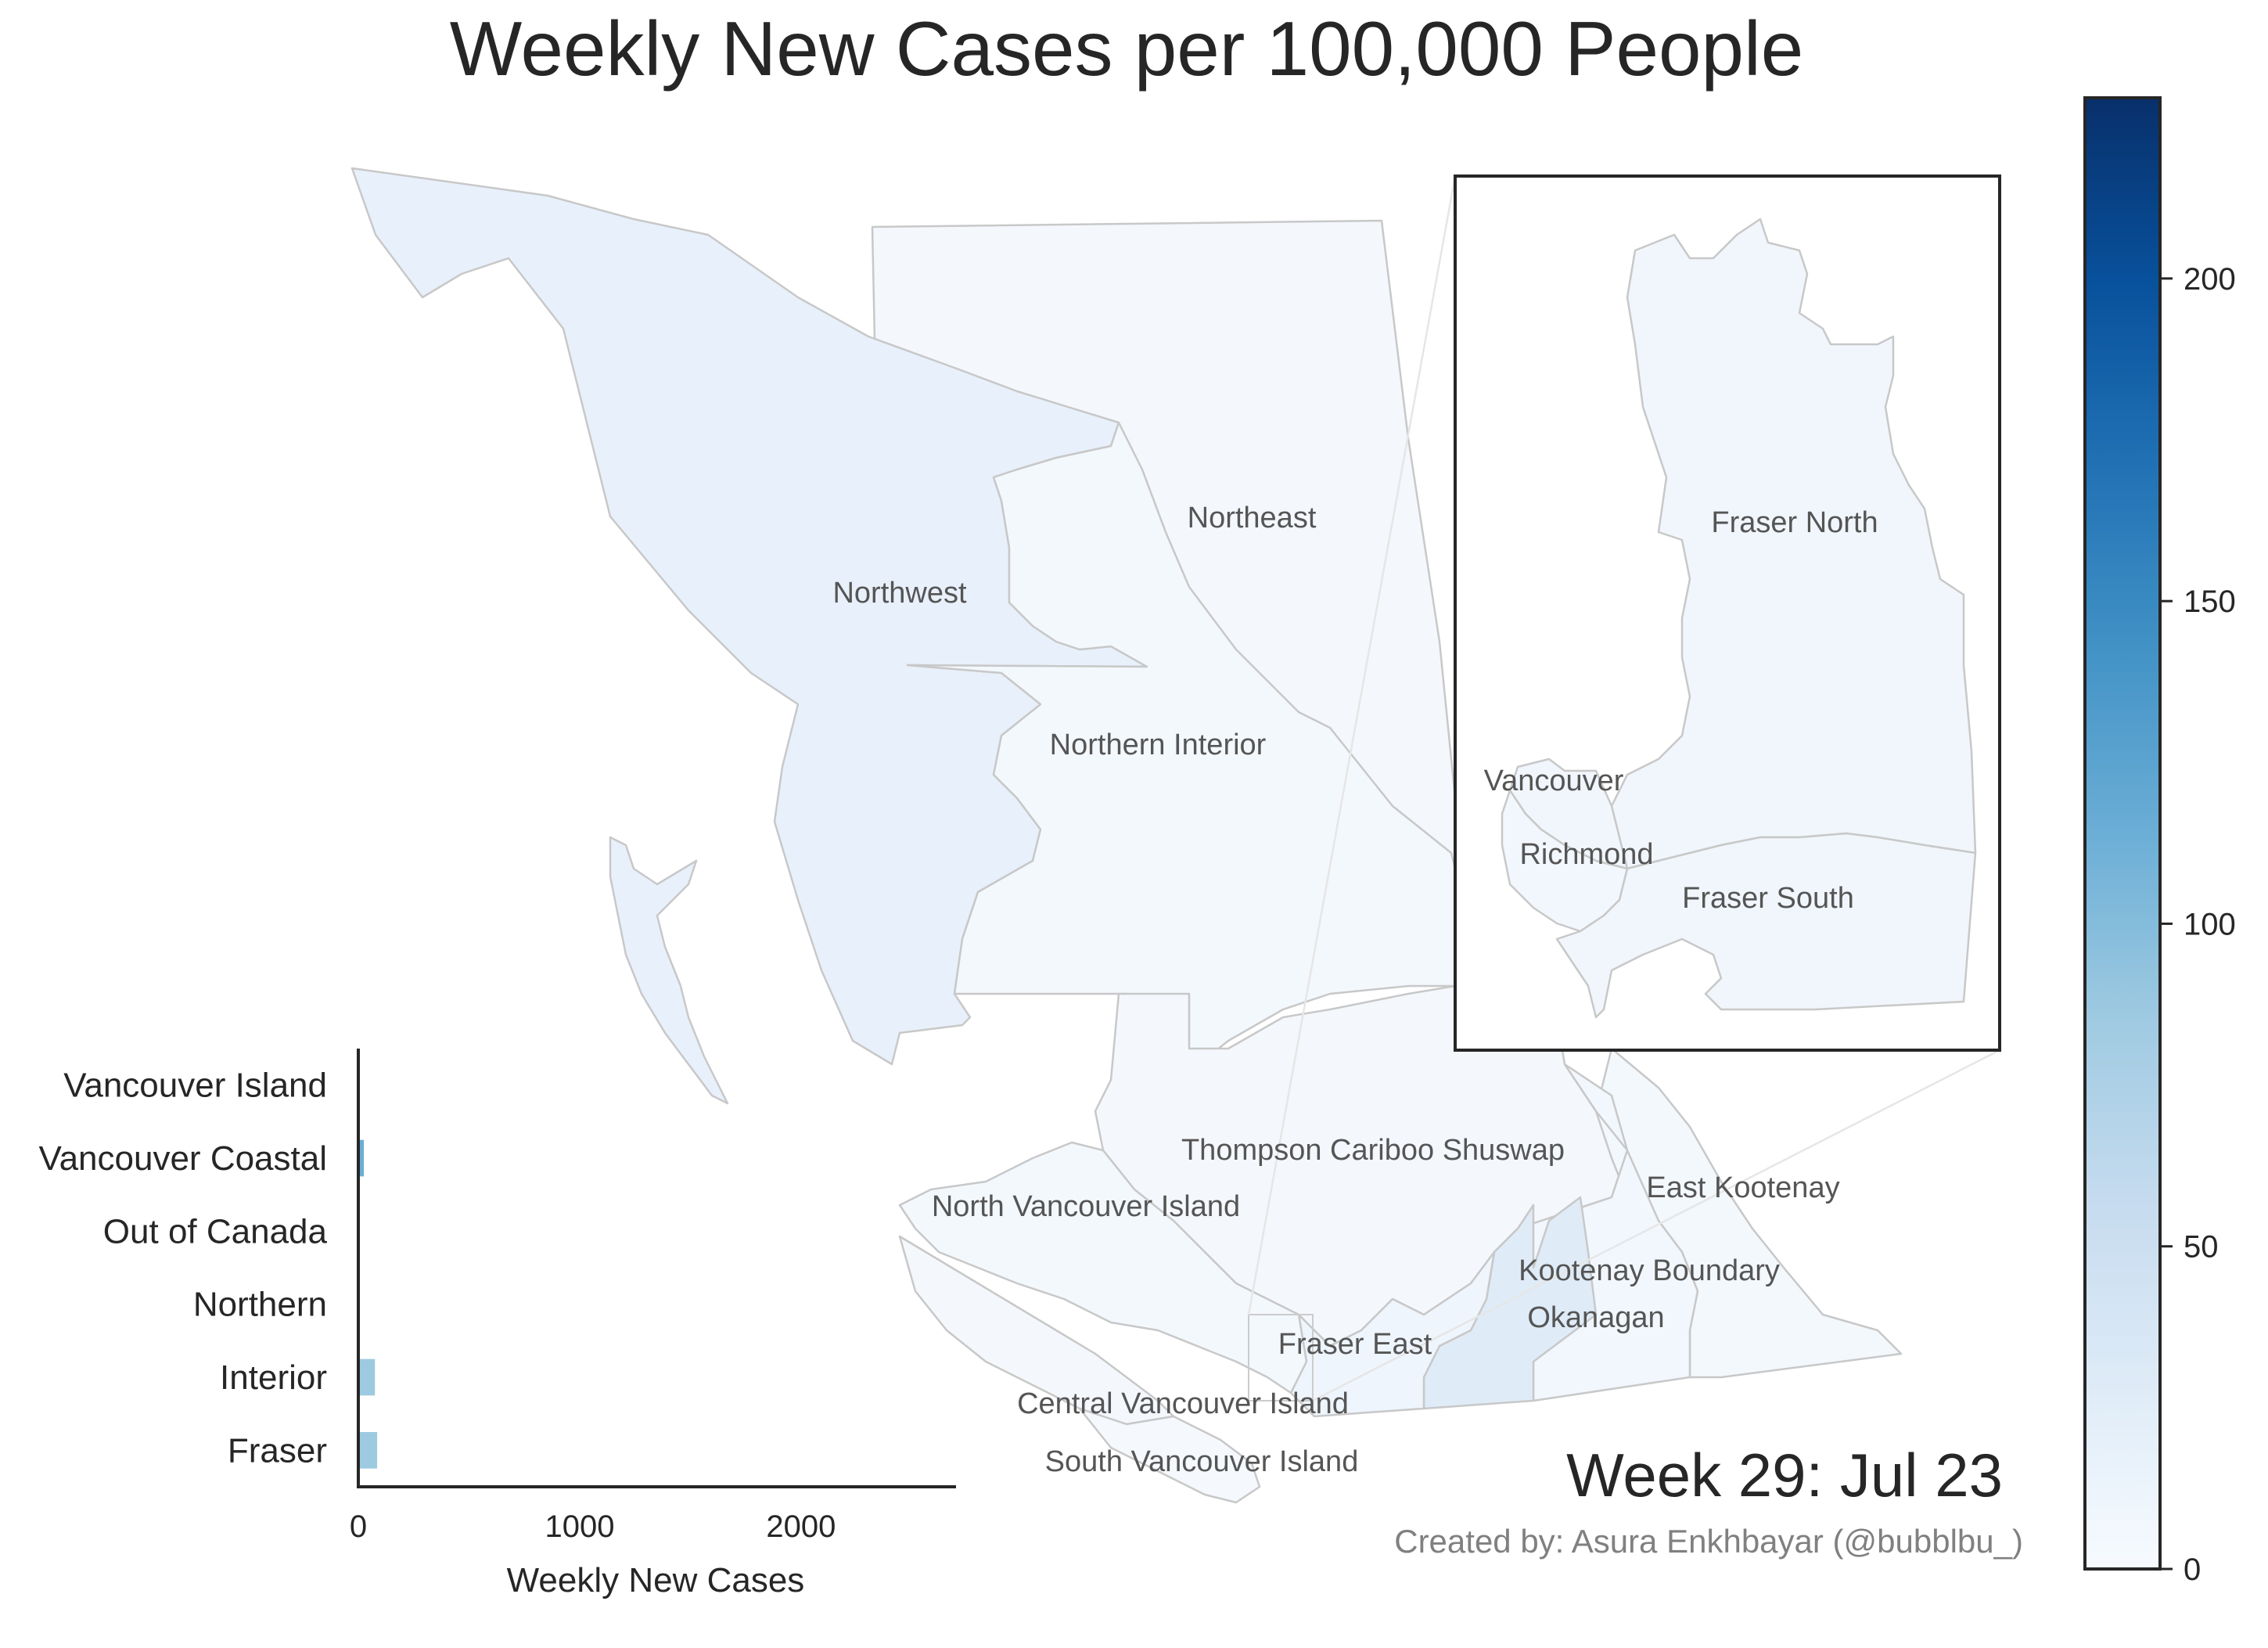  I want to click on label-okanagan: Okanagan, so click(1595, 1317).